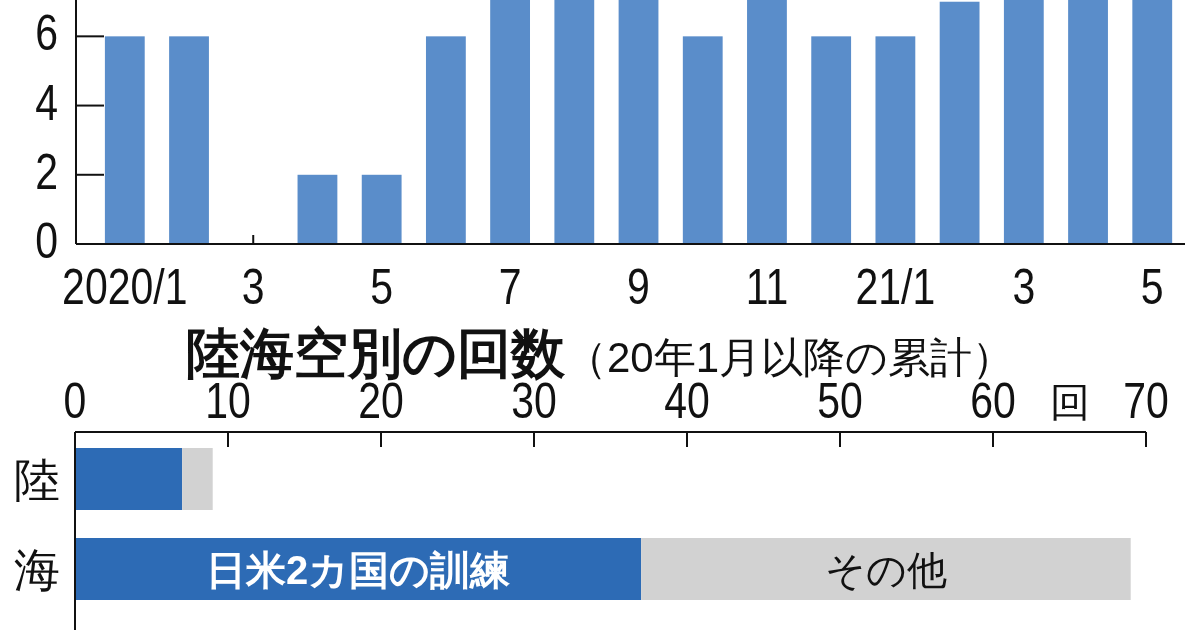 Image resolution: width=1200 pixels, height=630 pixels. Describe the element at coordinates (46, 102) in the screenshot. I see `y-tick-label: 4` at that location.